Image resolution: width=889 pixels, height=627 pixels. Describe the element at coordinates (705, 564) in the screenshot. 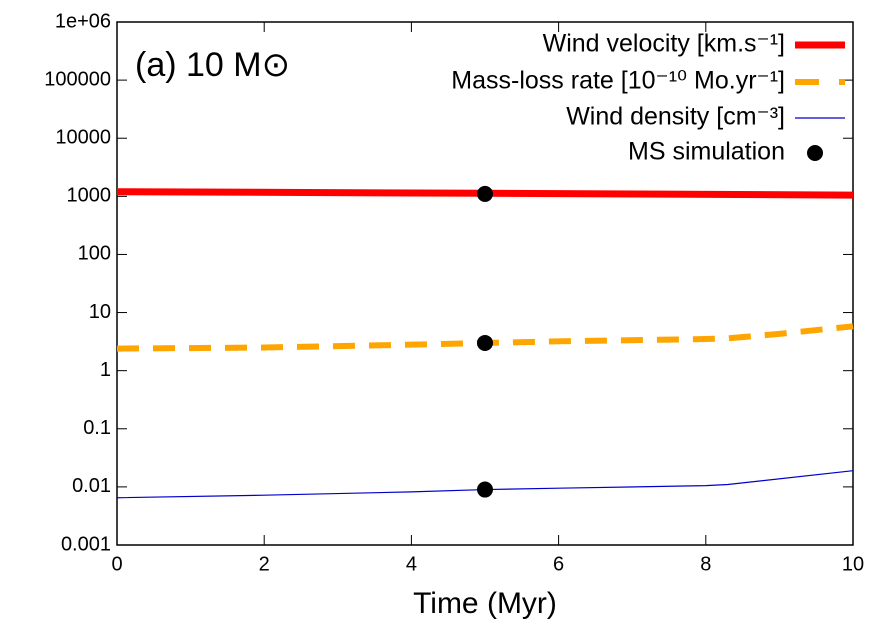

I see `x-tick-label: 8` at that location.